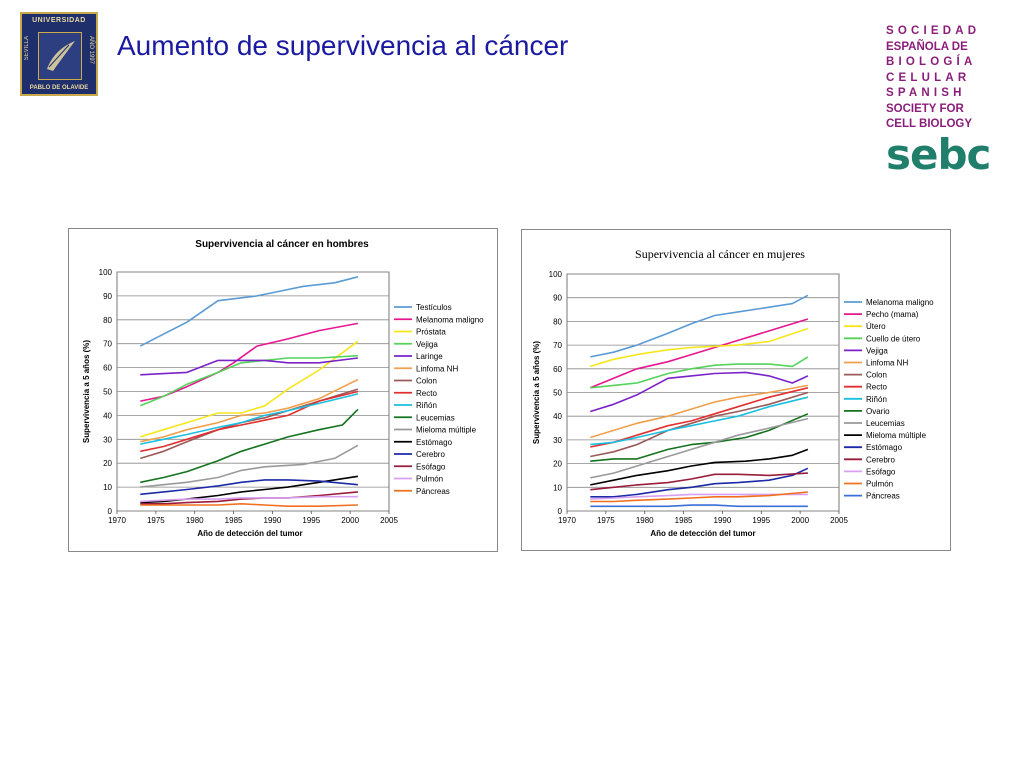 Image resolution: width=1024 pixels, height=768 pixels. I want to click on sebc-line-3: BIOLOGÍA, so click(931, 62).